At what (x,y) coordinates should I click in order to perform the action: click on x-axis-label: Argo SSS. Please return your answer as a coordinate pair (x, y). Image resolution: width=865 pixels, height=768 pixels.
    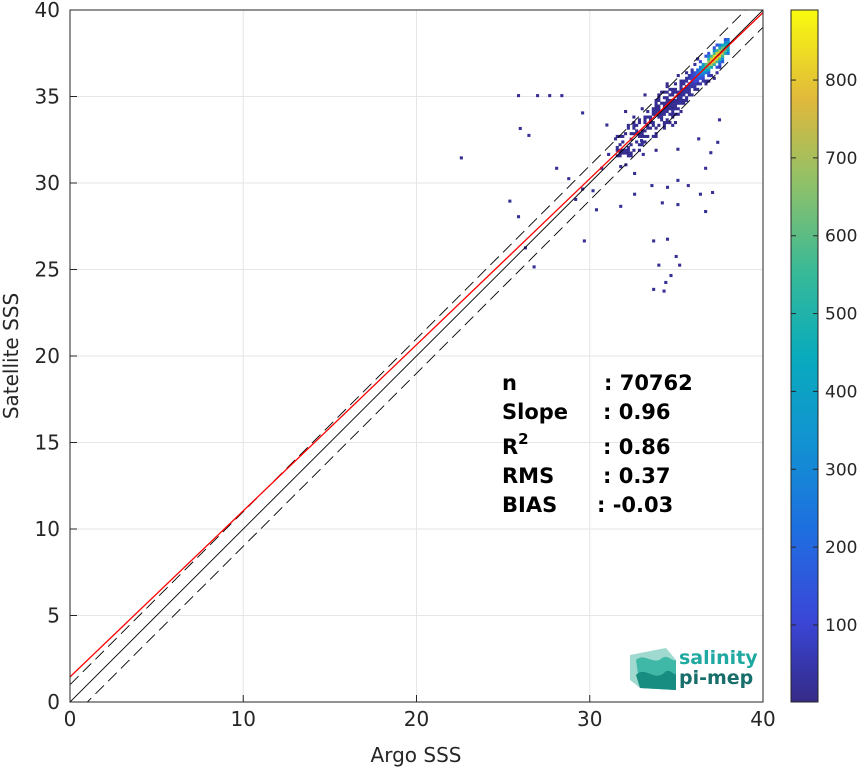
    Looking at the image, I should click on (416, 755).